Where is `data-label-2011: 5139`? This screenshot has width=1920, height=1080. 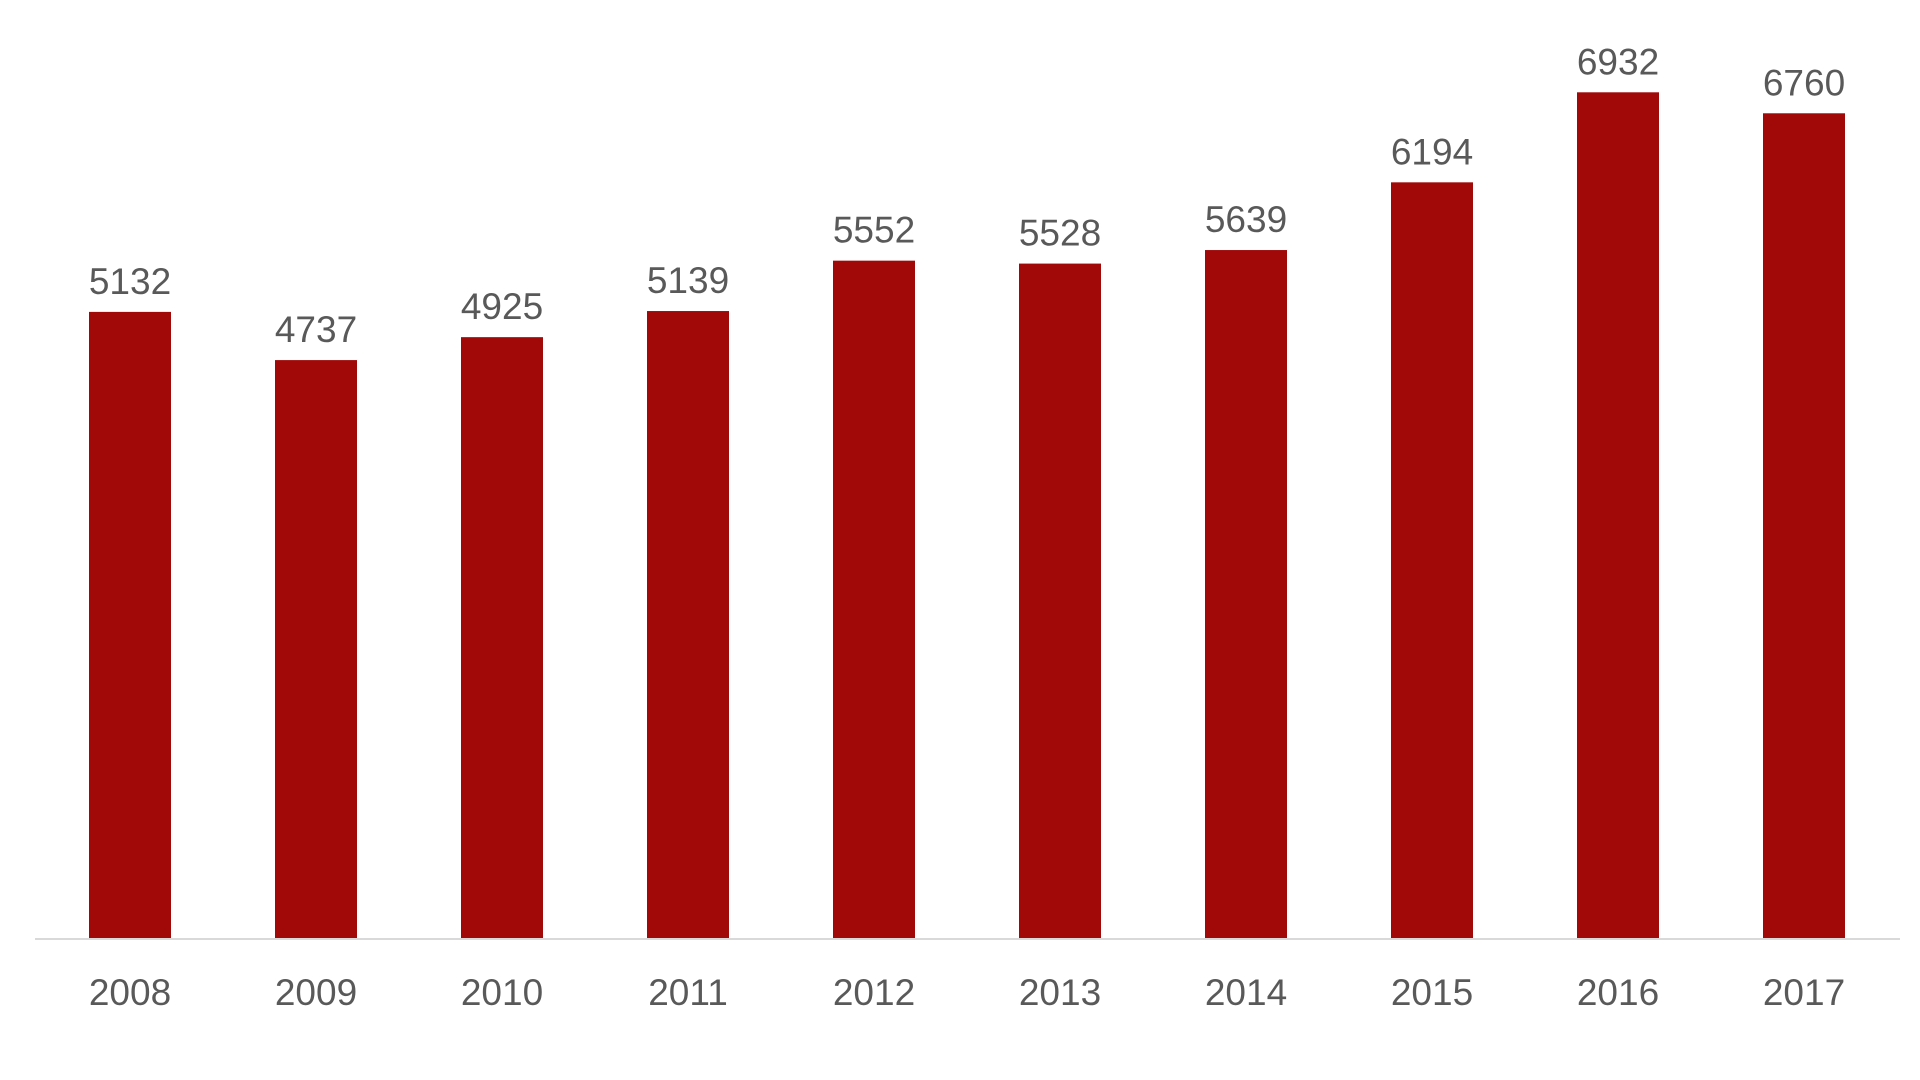
data-label-2011: 5139 is located at coordinates (688, 280).